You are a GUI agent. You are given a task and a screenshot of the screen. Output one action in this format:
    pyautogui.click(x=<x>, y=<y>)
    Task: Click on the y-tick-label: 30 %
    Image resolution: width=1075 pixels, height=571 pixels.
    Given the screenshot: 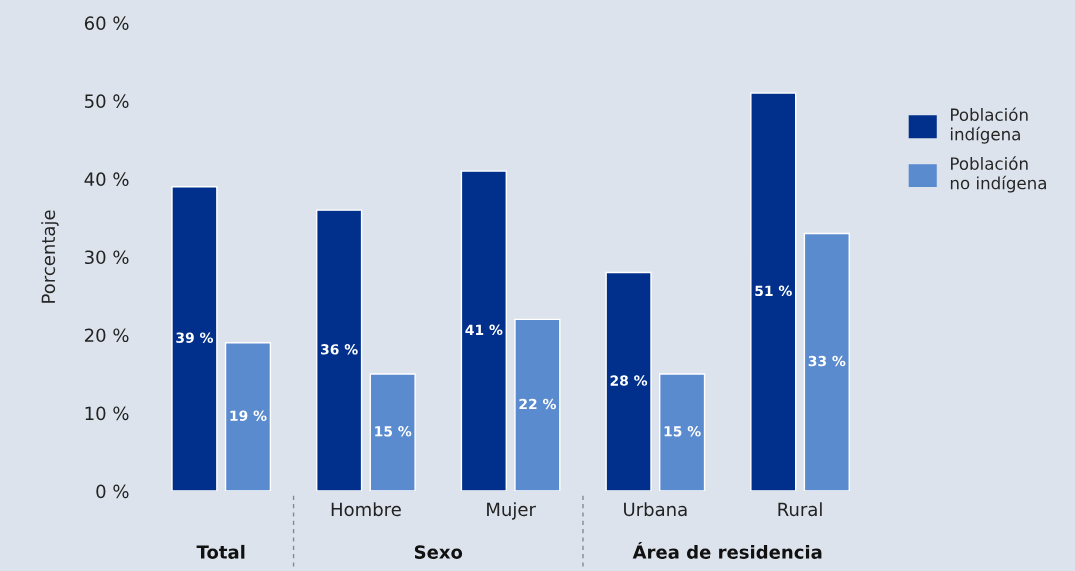 What is the action you would take?
    pyautogui.click(x=107, y=257)
    